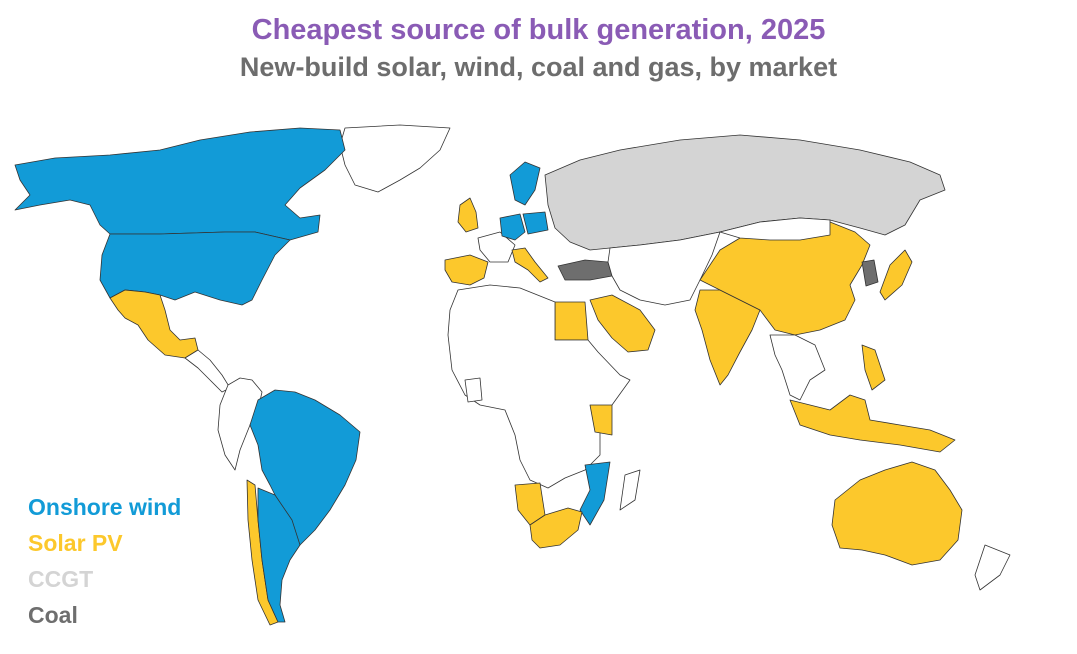 This screenshot has height=654, width=1077. What do you see at coordinates (395, 158) in the screenshot?
I see `region-greenland` at bounding box center [395, 158].